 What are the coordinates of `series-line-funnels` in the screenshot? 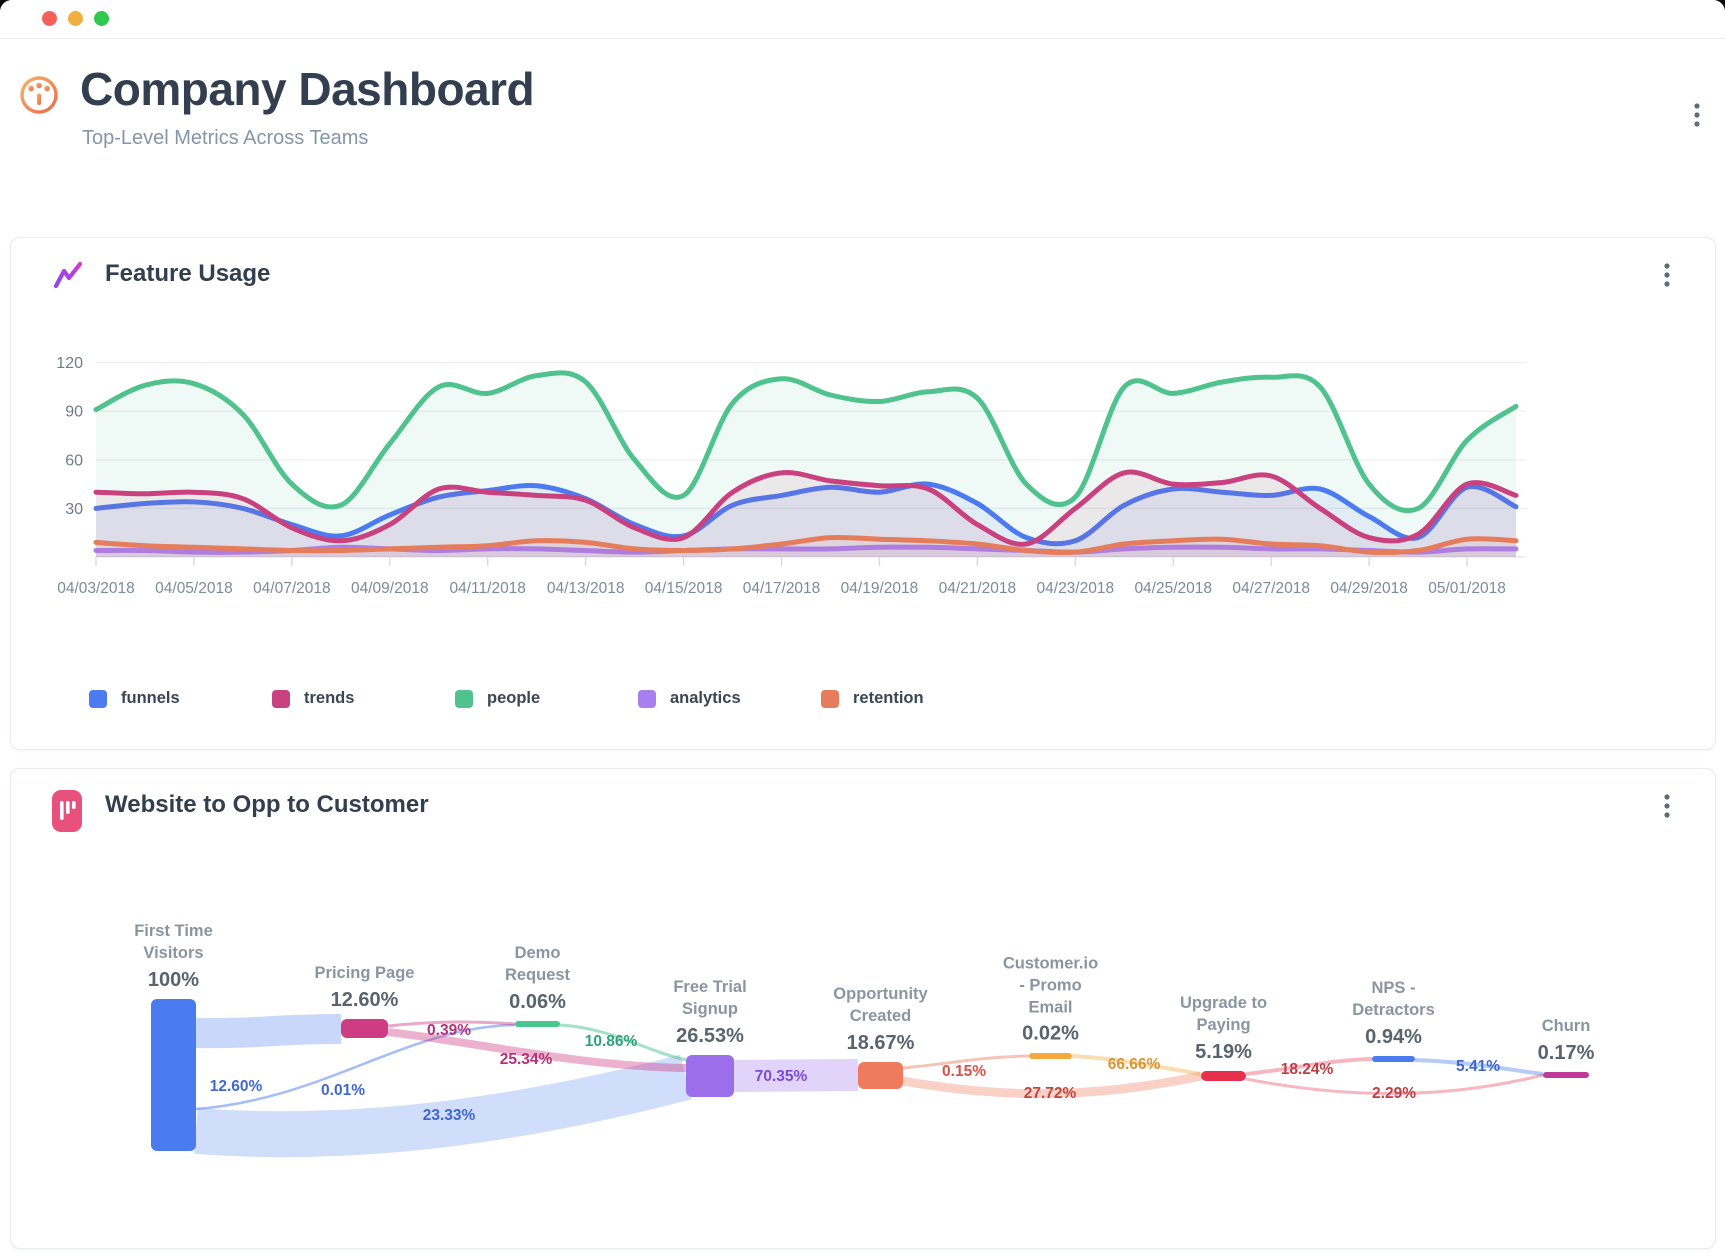 It's located at (806, 514).